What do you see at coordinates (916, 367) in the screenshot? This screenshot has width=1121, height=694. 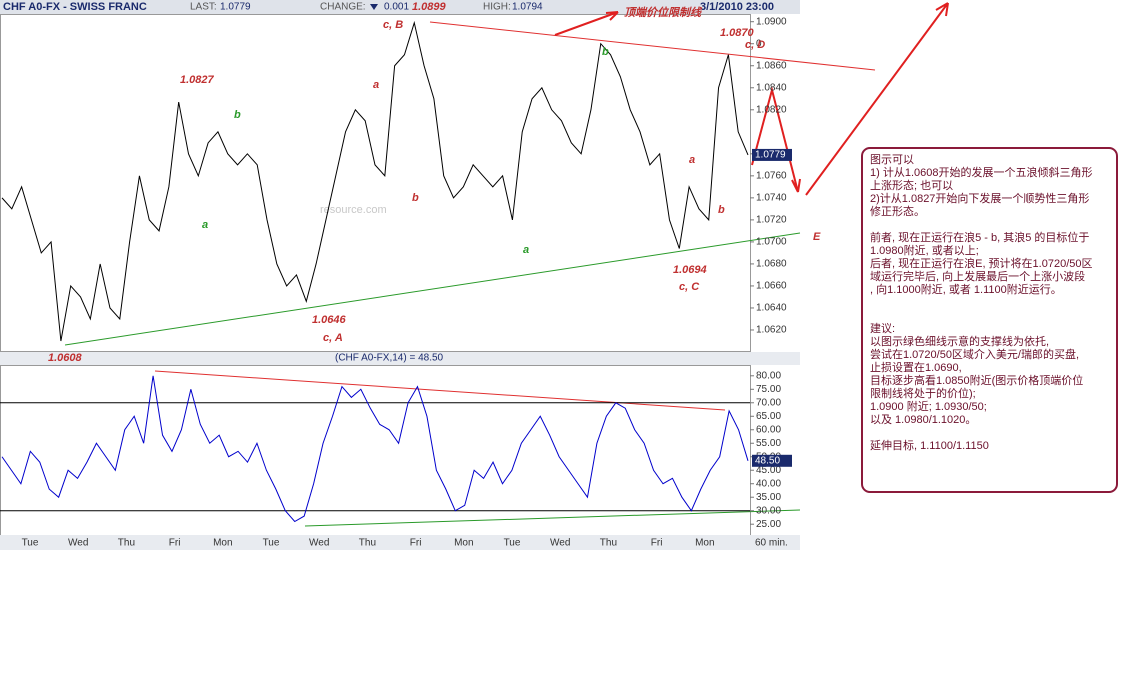 I see `note-line: 止损设置在1.0690,` at bounding box center [916, 367].